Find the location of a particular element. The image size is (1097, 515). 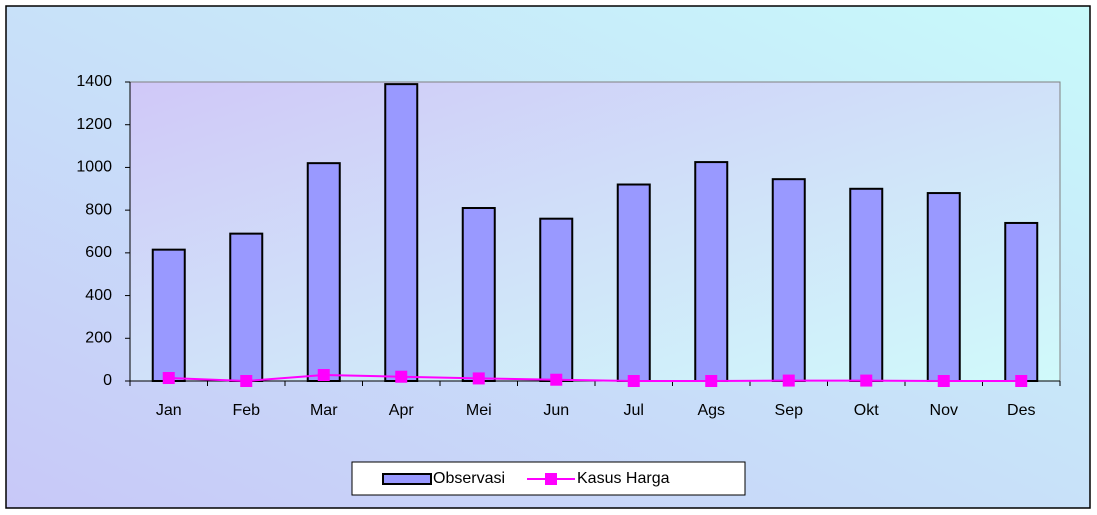

y-tick-label: 1000 is located at coordinates (94, 167).